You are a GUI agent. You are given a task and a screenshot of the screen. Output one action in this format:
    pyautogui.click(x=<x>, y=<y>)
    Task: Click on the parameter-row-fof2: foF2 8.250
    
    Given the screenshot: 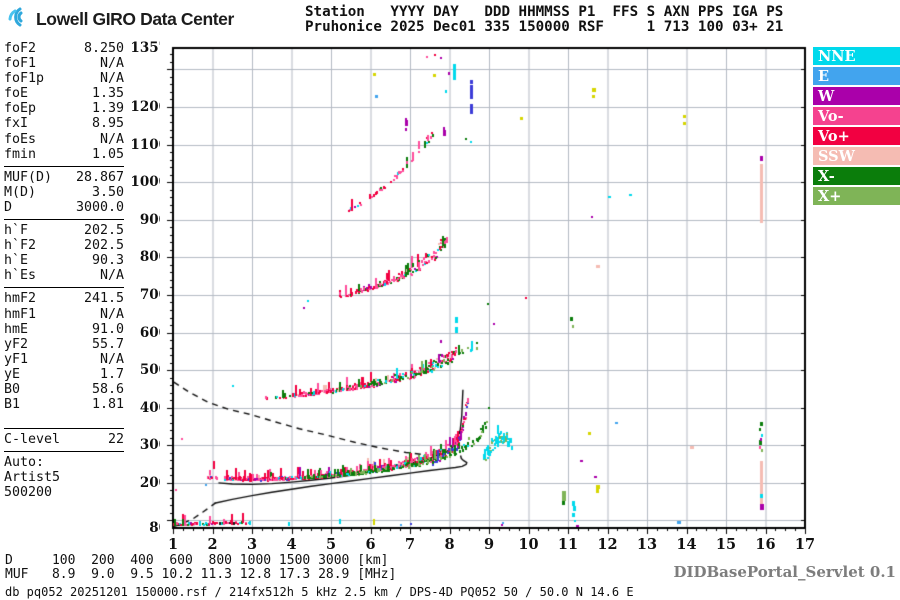 What is the action you would take?
    pyautogui.click(x=64, y=48)
    